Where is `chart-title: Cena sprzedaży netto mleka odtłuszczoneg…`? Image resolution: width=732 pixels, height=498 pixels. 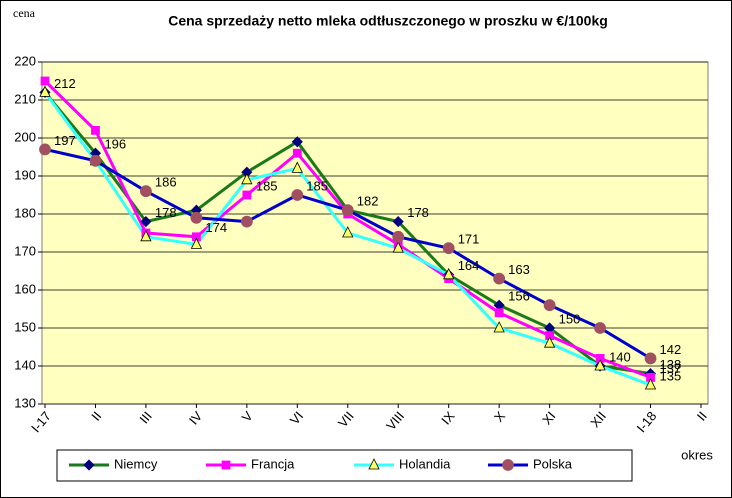 chart-title: Cena sprzedaży netto mleka odtłuszczoneg… is located at coordinates (388, 21).